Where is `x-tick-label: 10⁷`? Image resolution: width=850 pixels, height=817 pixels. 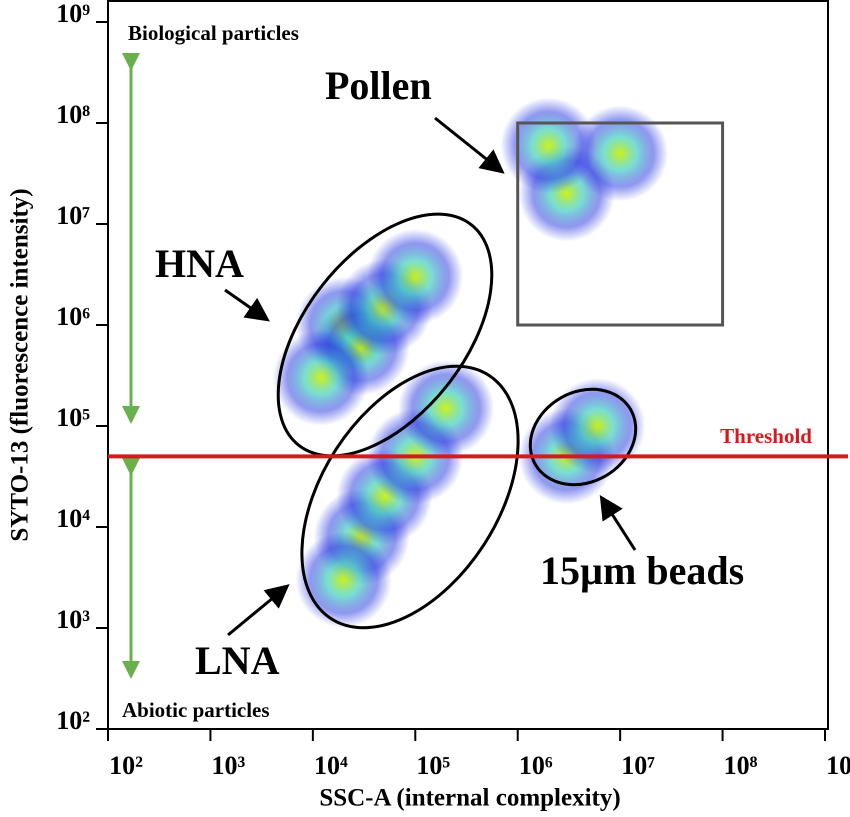
x-tick-label: 10⁷ is located at coordinates (638, 765).